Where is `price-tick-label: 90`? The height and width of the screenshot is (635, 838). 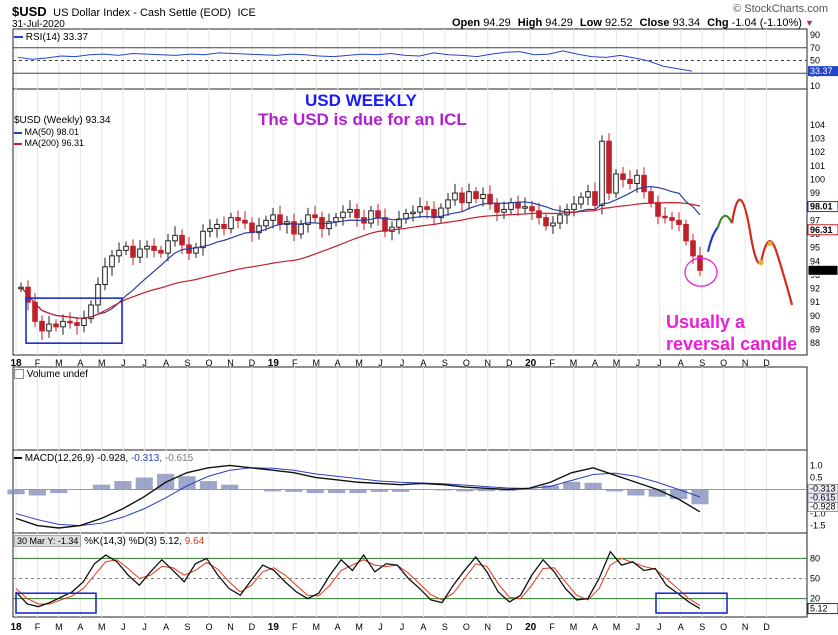
price-tick-label: 90 is located at coordinates (815, 316).